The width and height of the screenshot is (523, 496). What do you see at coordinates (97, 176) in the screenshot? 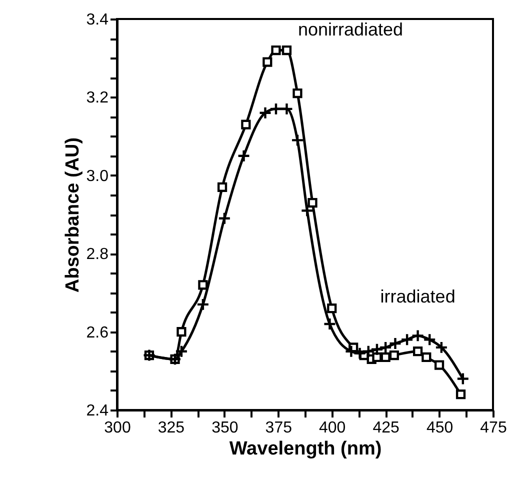
I see `y-tick-label: 3.0` at bounding box center [97, 176].